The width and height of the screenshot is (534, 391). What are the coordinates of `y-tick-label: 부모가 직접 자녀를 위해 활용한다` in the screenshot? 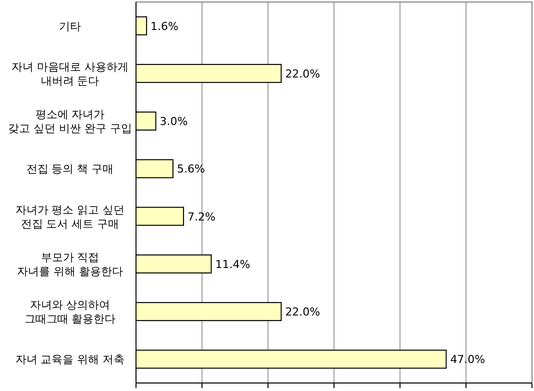 It's located at (70, 264).